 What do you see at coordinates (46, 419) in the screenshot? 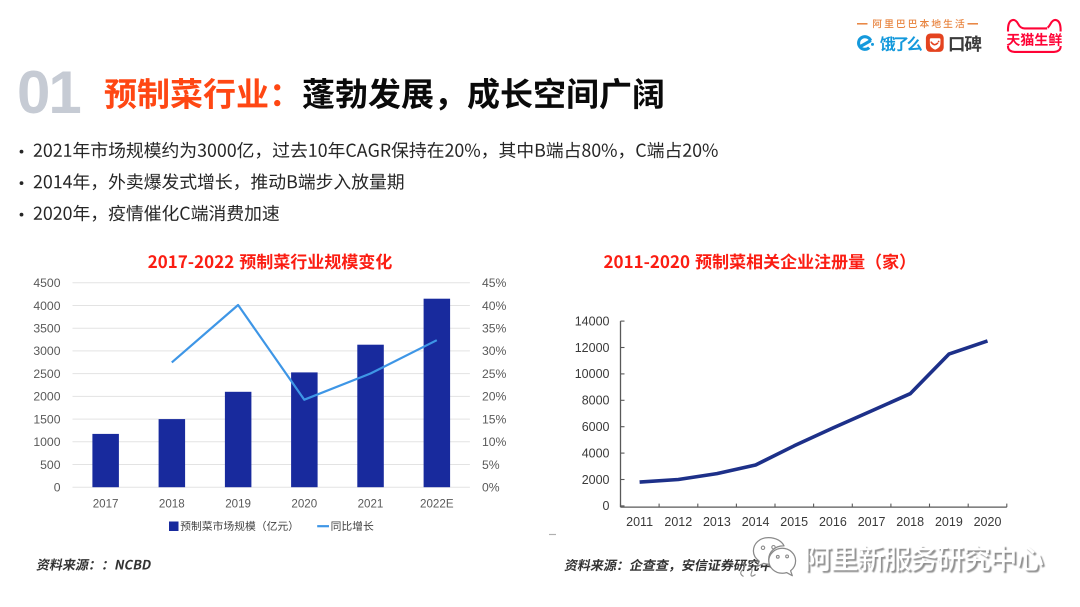
I see `svg-text: 1500` at bounding box center [46, 419].